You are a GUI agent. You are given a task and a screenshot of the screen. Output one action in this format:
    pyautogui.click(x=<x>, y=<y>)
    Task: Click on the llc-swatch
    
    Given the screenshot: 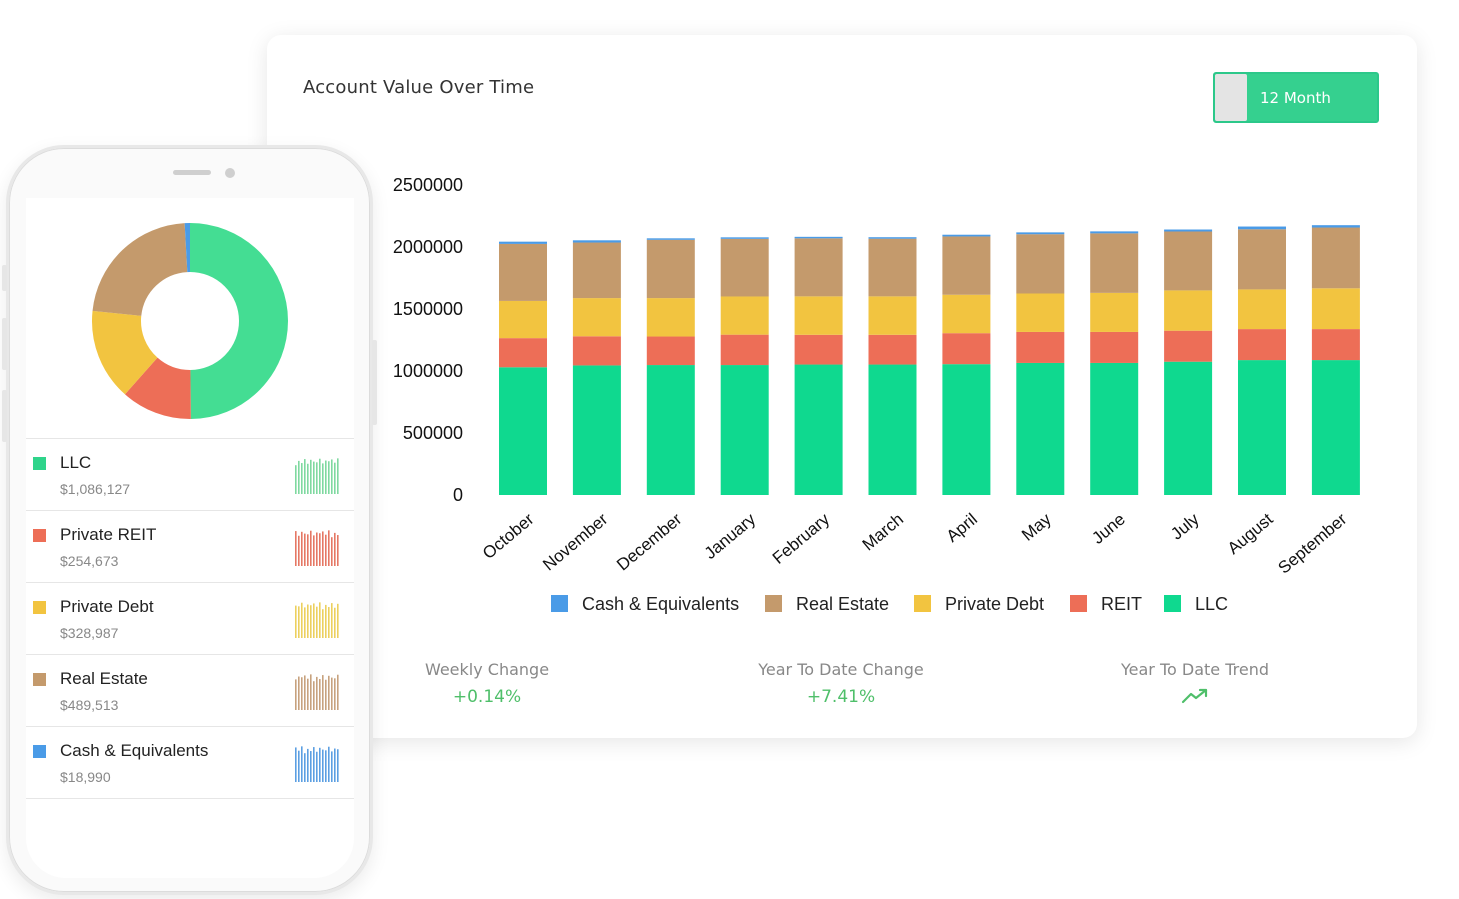 What is the action you would take?
    pyautogui.click(x=39, y=463)
    